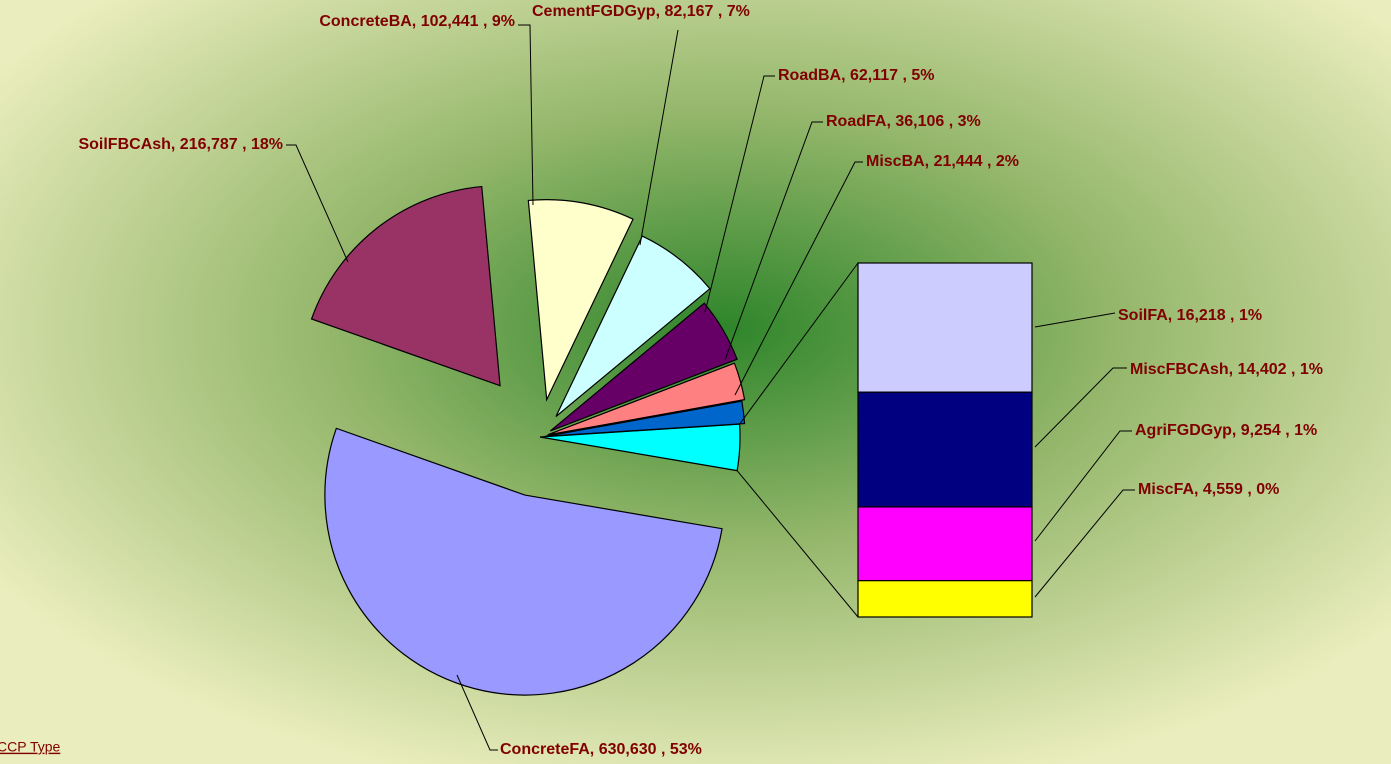 The image size is (1391, 764). I want to click on field-button: CCP Type, so click(30, 747).